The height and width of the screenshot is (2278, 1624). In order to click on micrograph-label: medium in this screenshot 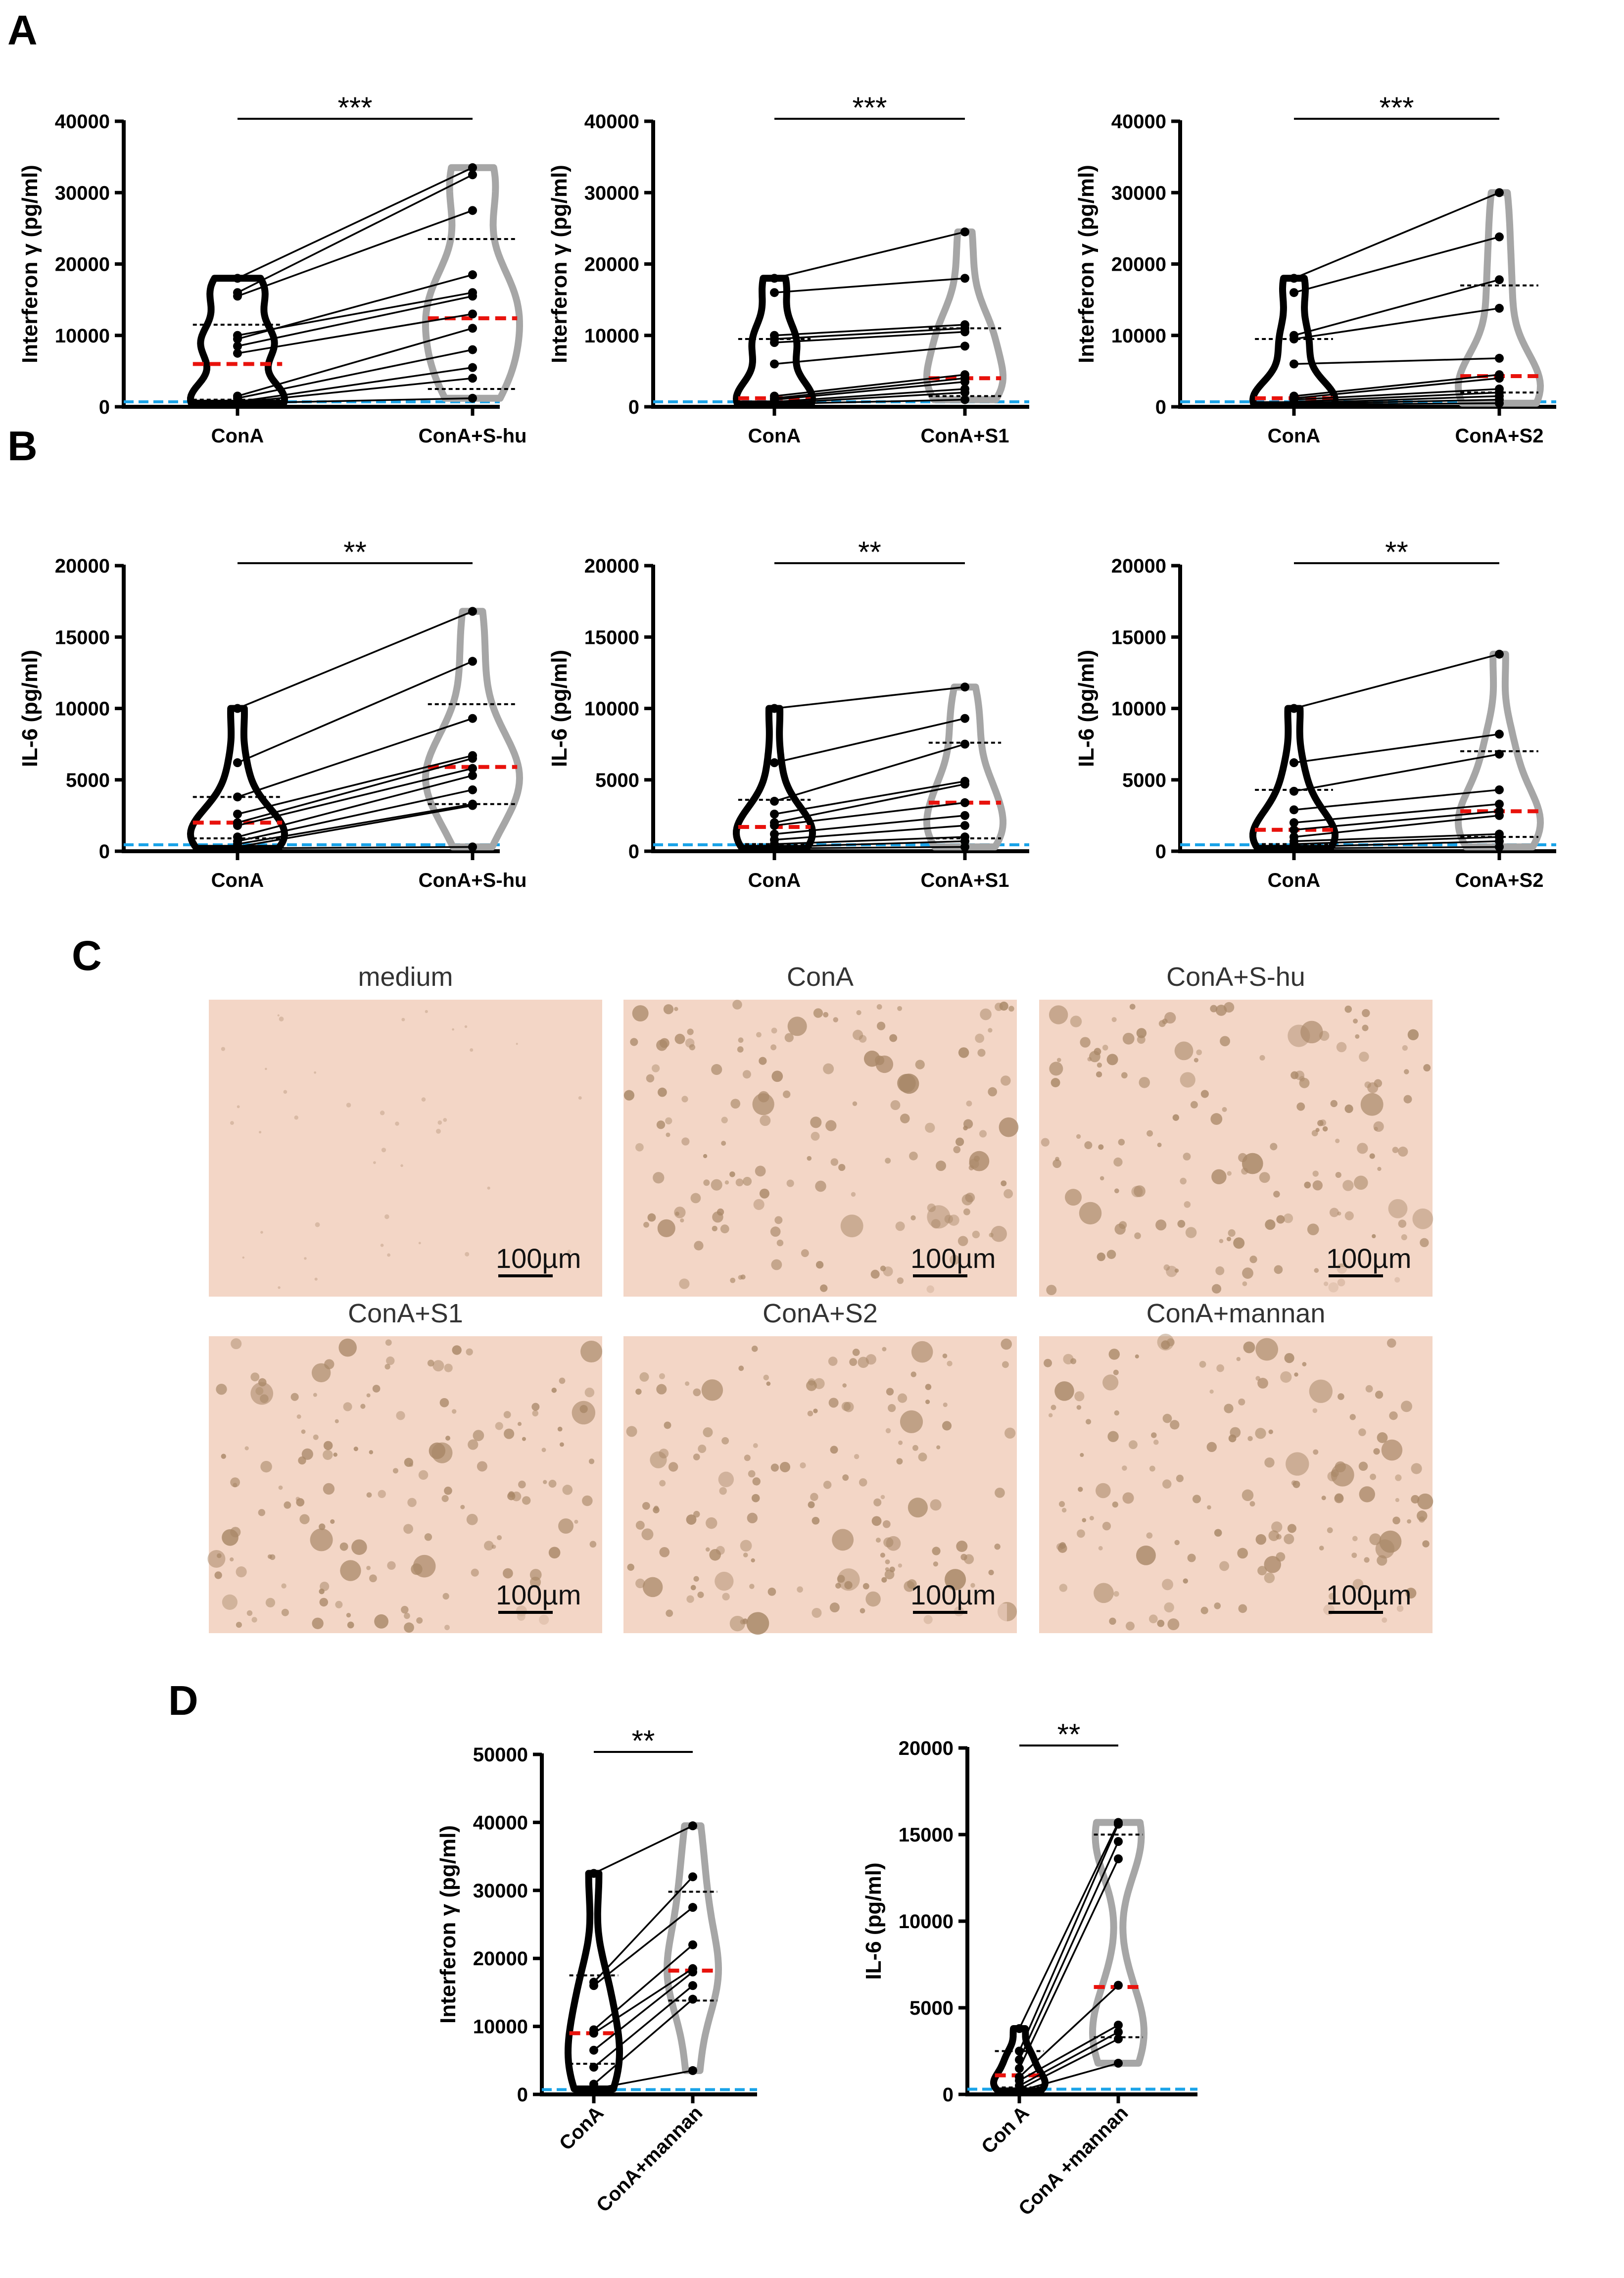, I will do `click(405, 977)`.